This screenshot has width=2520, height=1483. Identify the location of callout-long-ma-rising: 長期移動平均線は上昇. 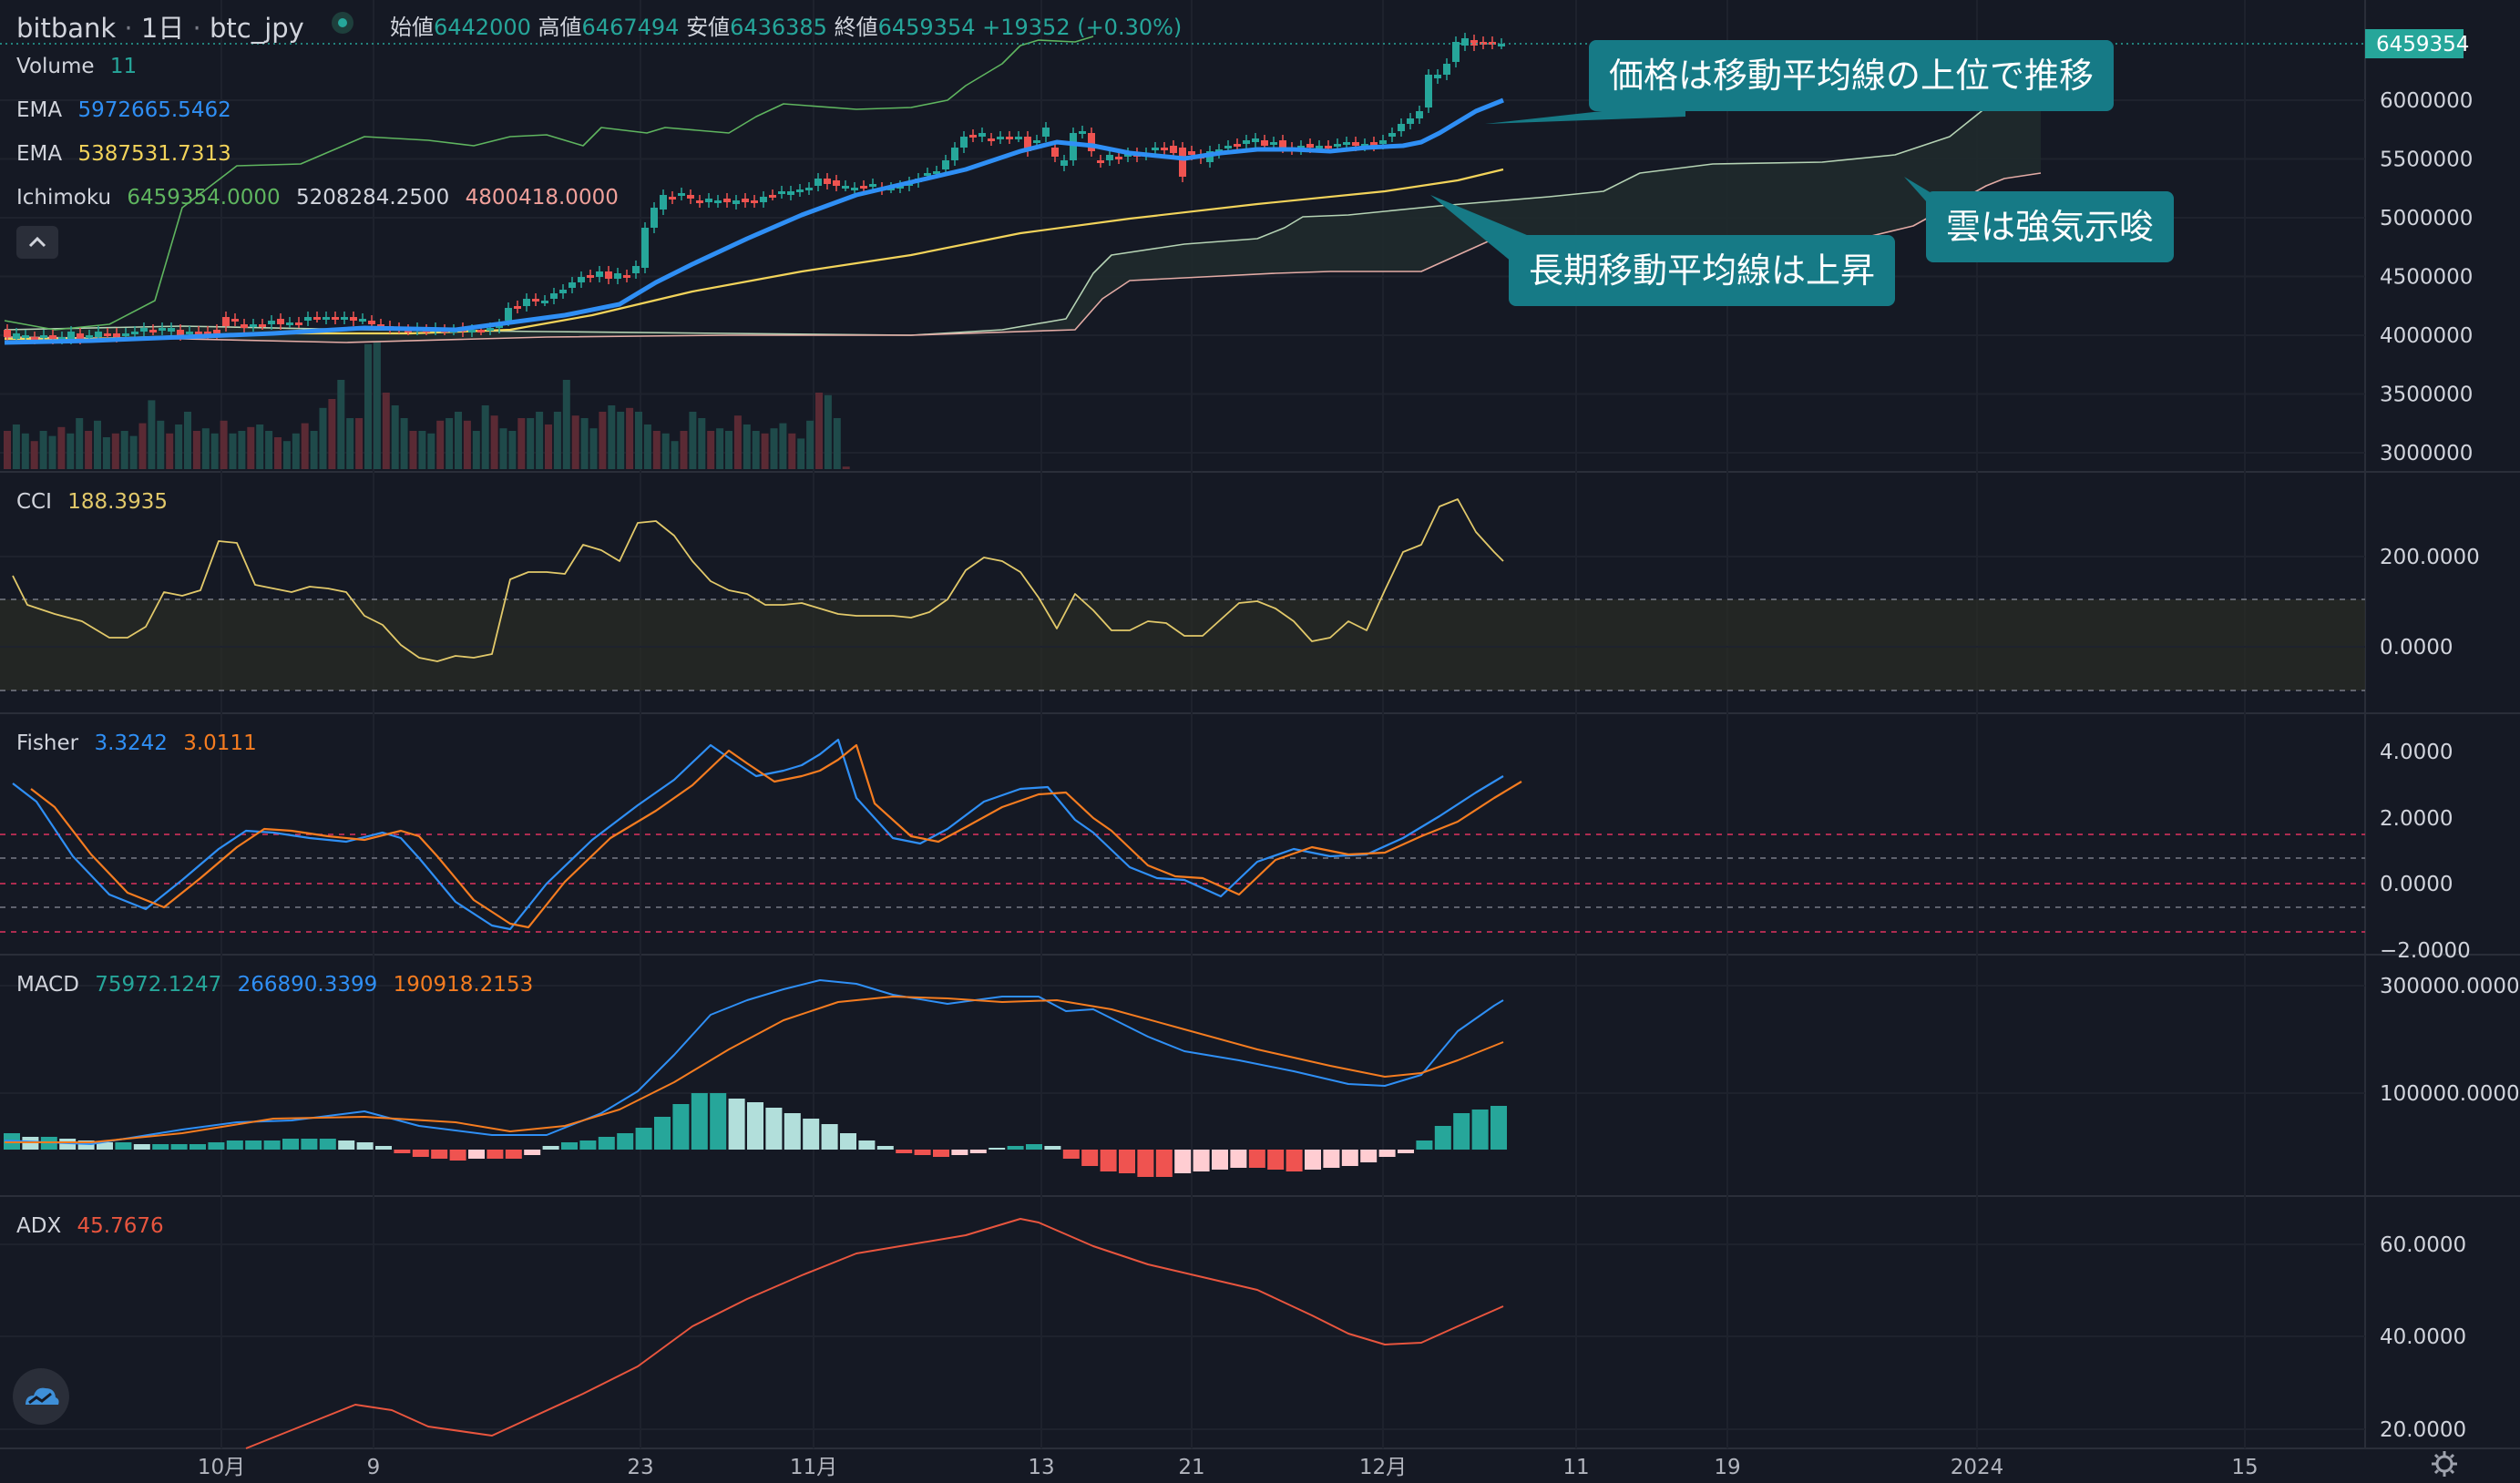
(1703, 270).